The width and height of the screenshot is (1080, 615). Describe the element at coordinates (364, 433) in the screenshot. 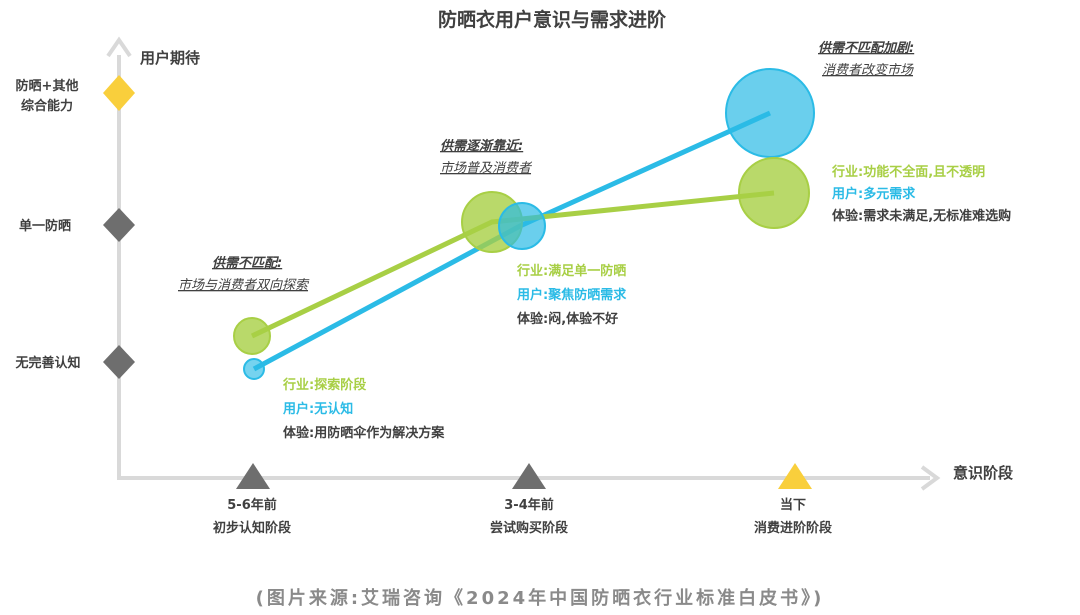

I see `stage-1-experience-note: 体验:用防晒伞作为解决方案` at that location.